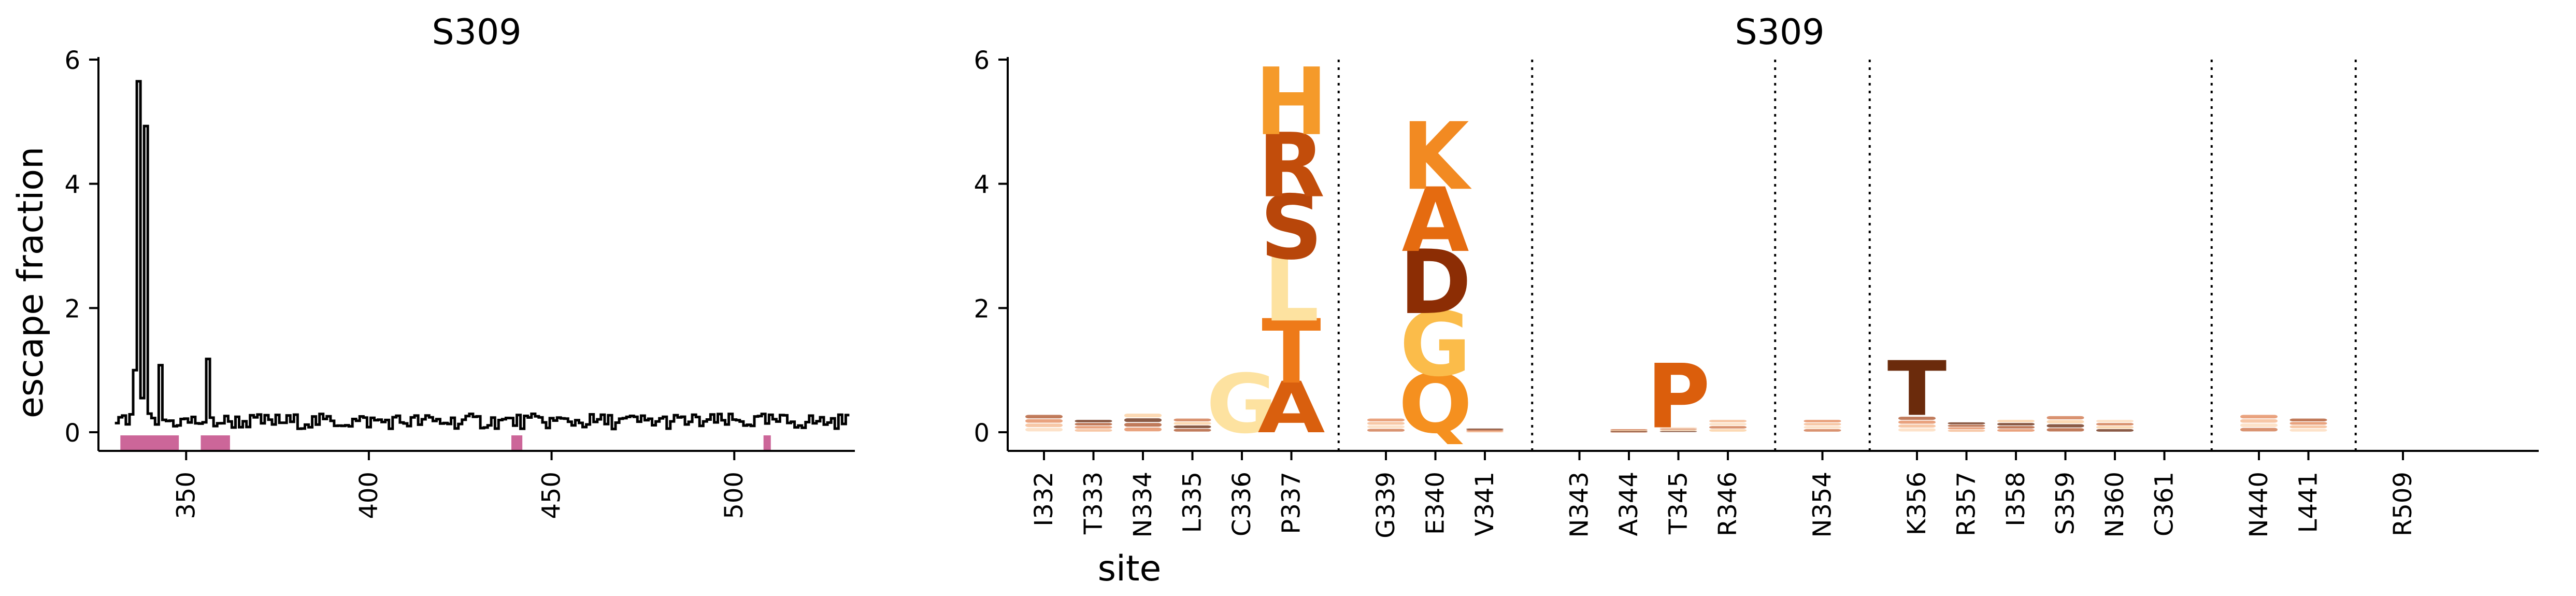 This screenshot has width=2576, height=596. Describe the element at coordinates (982, 434) in the screenshot. I see `y-tick-label: 0` at that location.